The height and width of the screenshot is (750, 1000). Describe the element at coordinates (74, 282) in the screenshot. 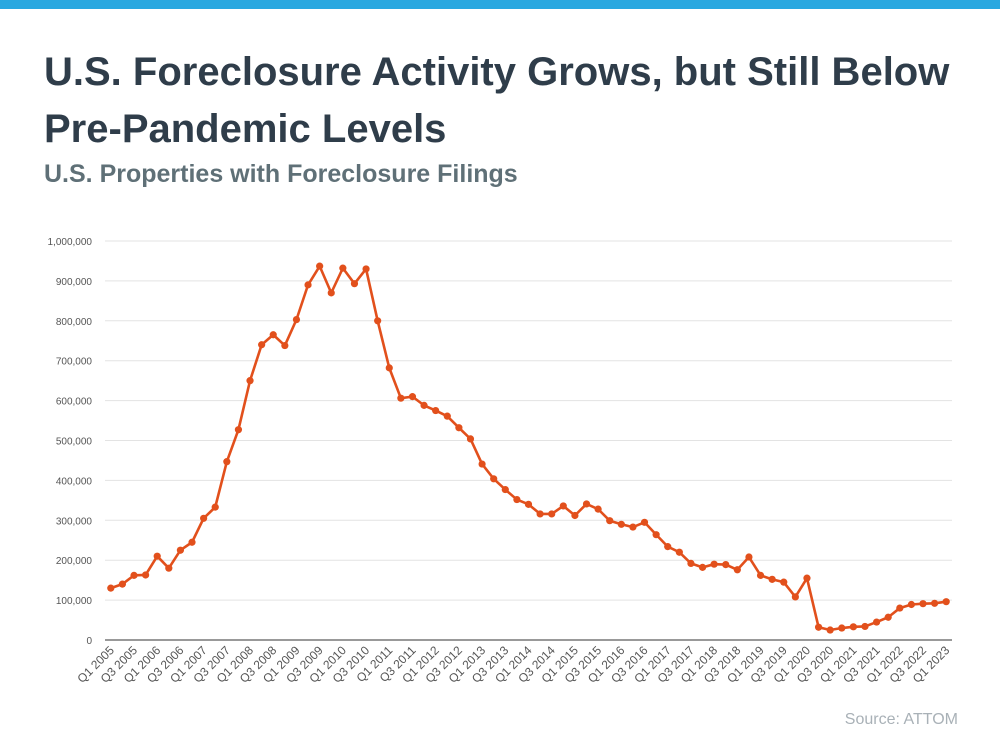

I see `y-tick-label: 900,000` at that location.